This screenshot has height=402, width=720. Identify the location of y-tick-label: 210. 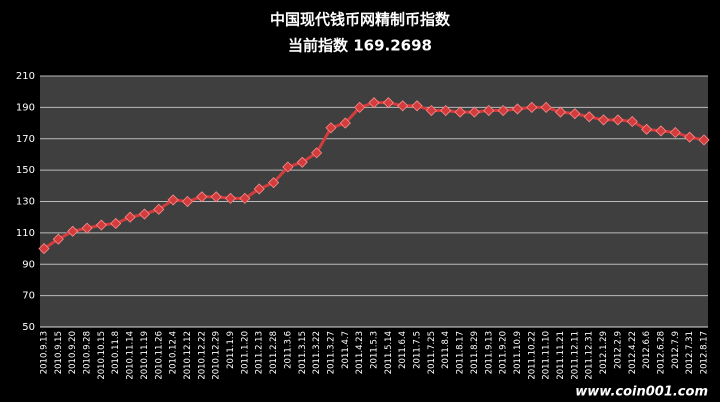
(25, 76).